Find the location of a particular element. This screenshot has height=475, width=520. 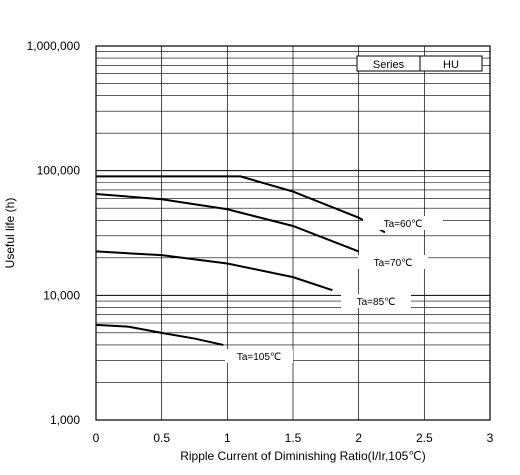

y-tick-label: 100,000 is located at coordinates (59, 171).